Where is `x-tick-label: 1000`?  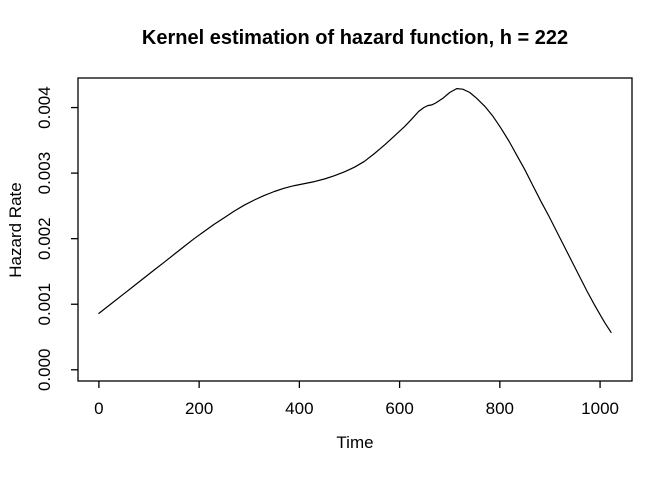
x-tick-label: 1000 is located at coordinates (600, 408).